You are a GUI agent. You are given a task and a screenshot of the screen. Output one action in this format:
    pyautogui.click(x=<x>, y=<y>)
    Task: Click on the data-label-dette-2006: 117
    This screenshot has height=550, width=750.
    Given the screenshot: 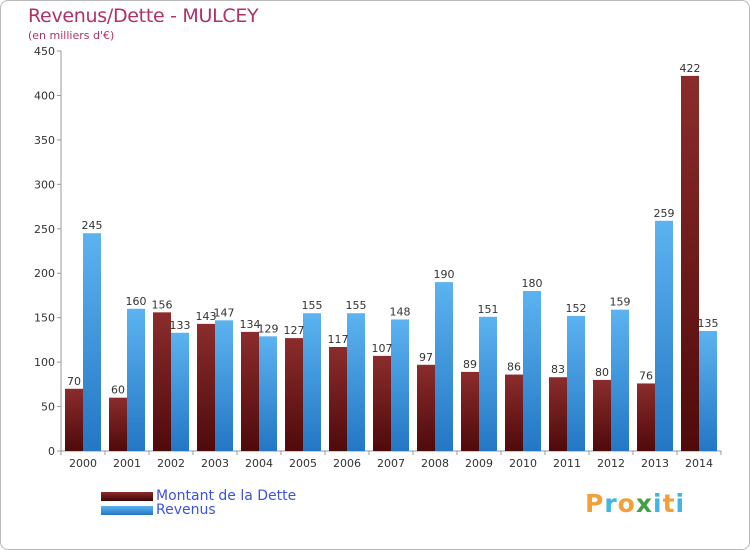 What is the action you would take?
    pyautogui.click(x=338, y=339)
    